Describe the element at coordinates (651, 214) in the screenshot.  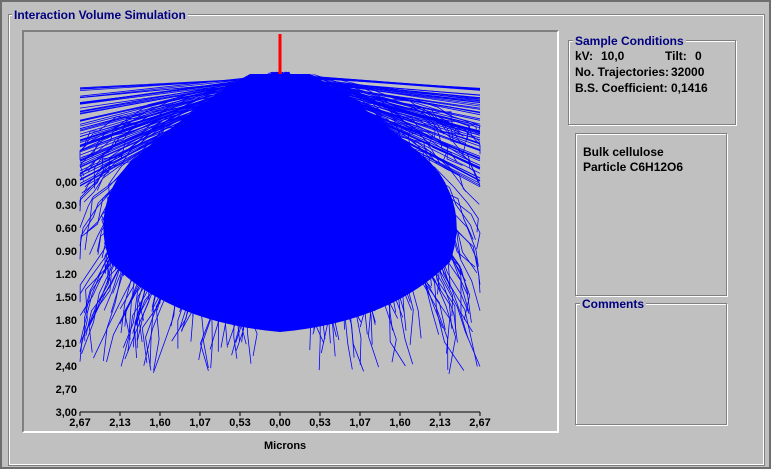
I see `description-box: Bulk cellulose Particle C6H12O6` at that location.